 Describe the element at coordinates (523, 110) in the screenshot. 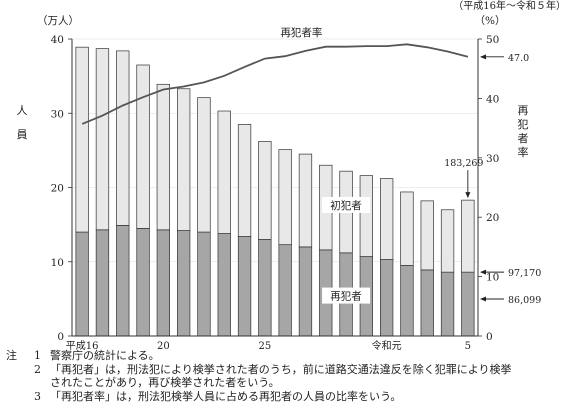

I see `right-axis-label-char: 再` at that location.